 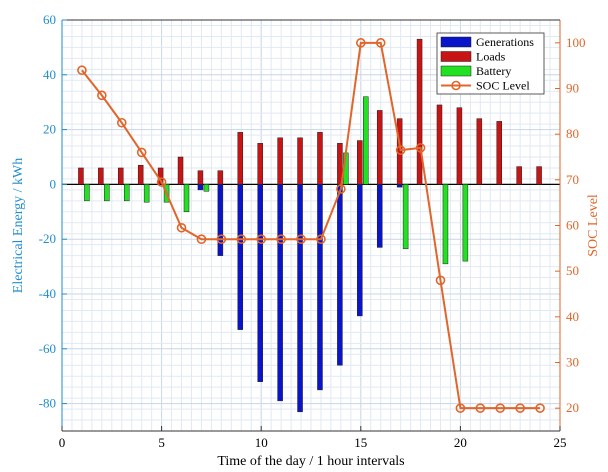 I want to click on y-tick-label: -40, so click(x=47, y=293).